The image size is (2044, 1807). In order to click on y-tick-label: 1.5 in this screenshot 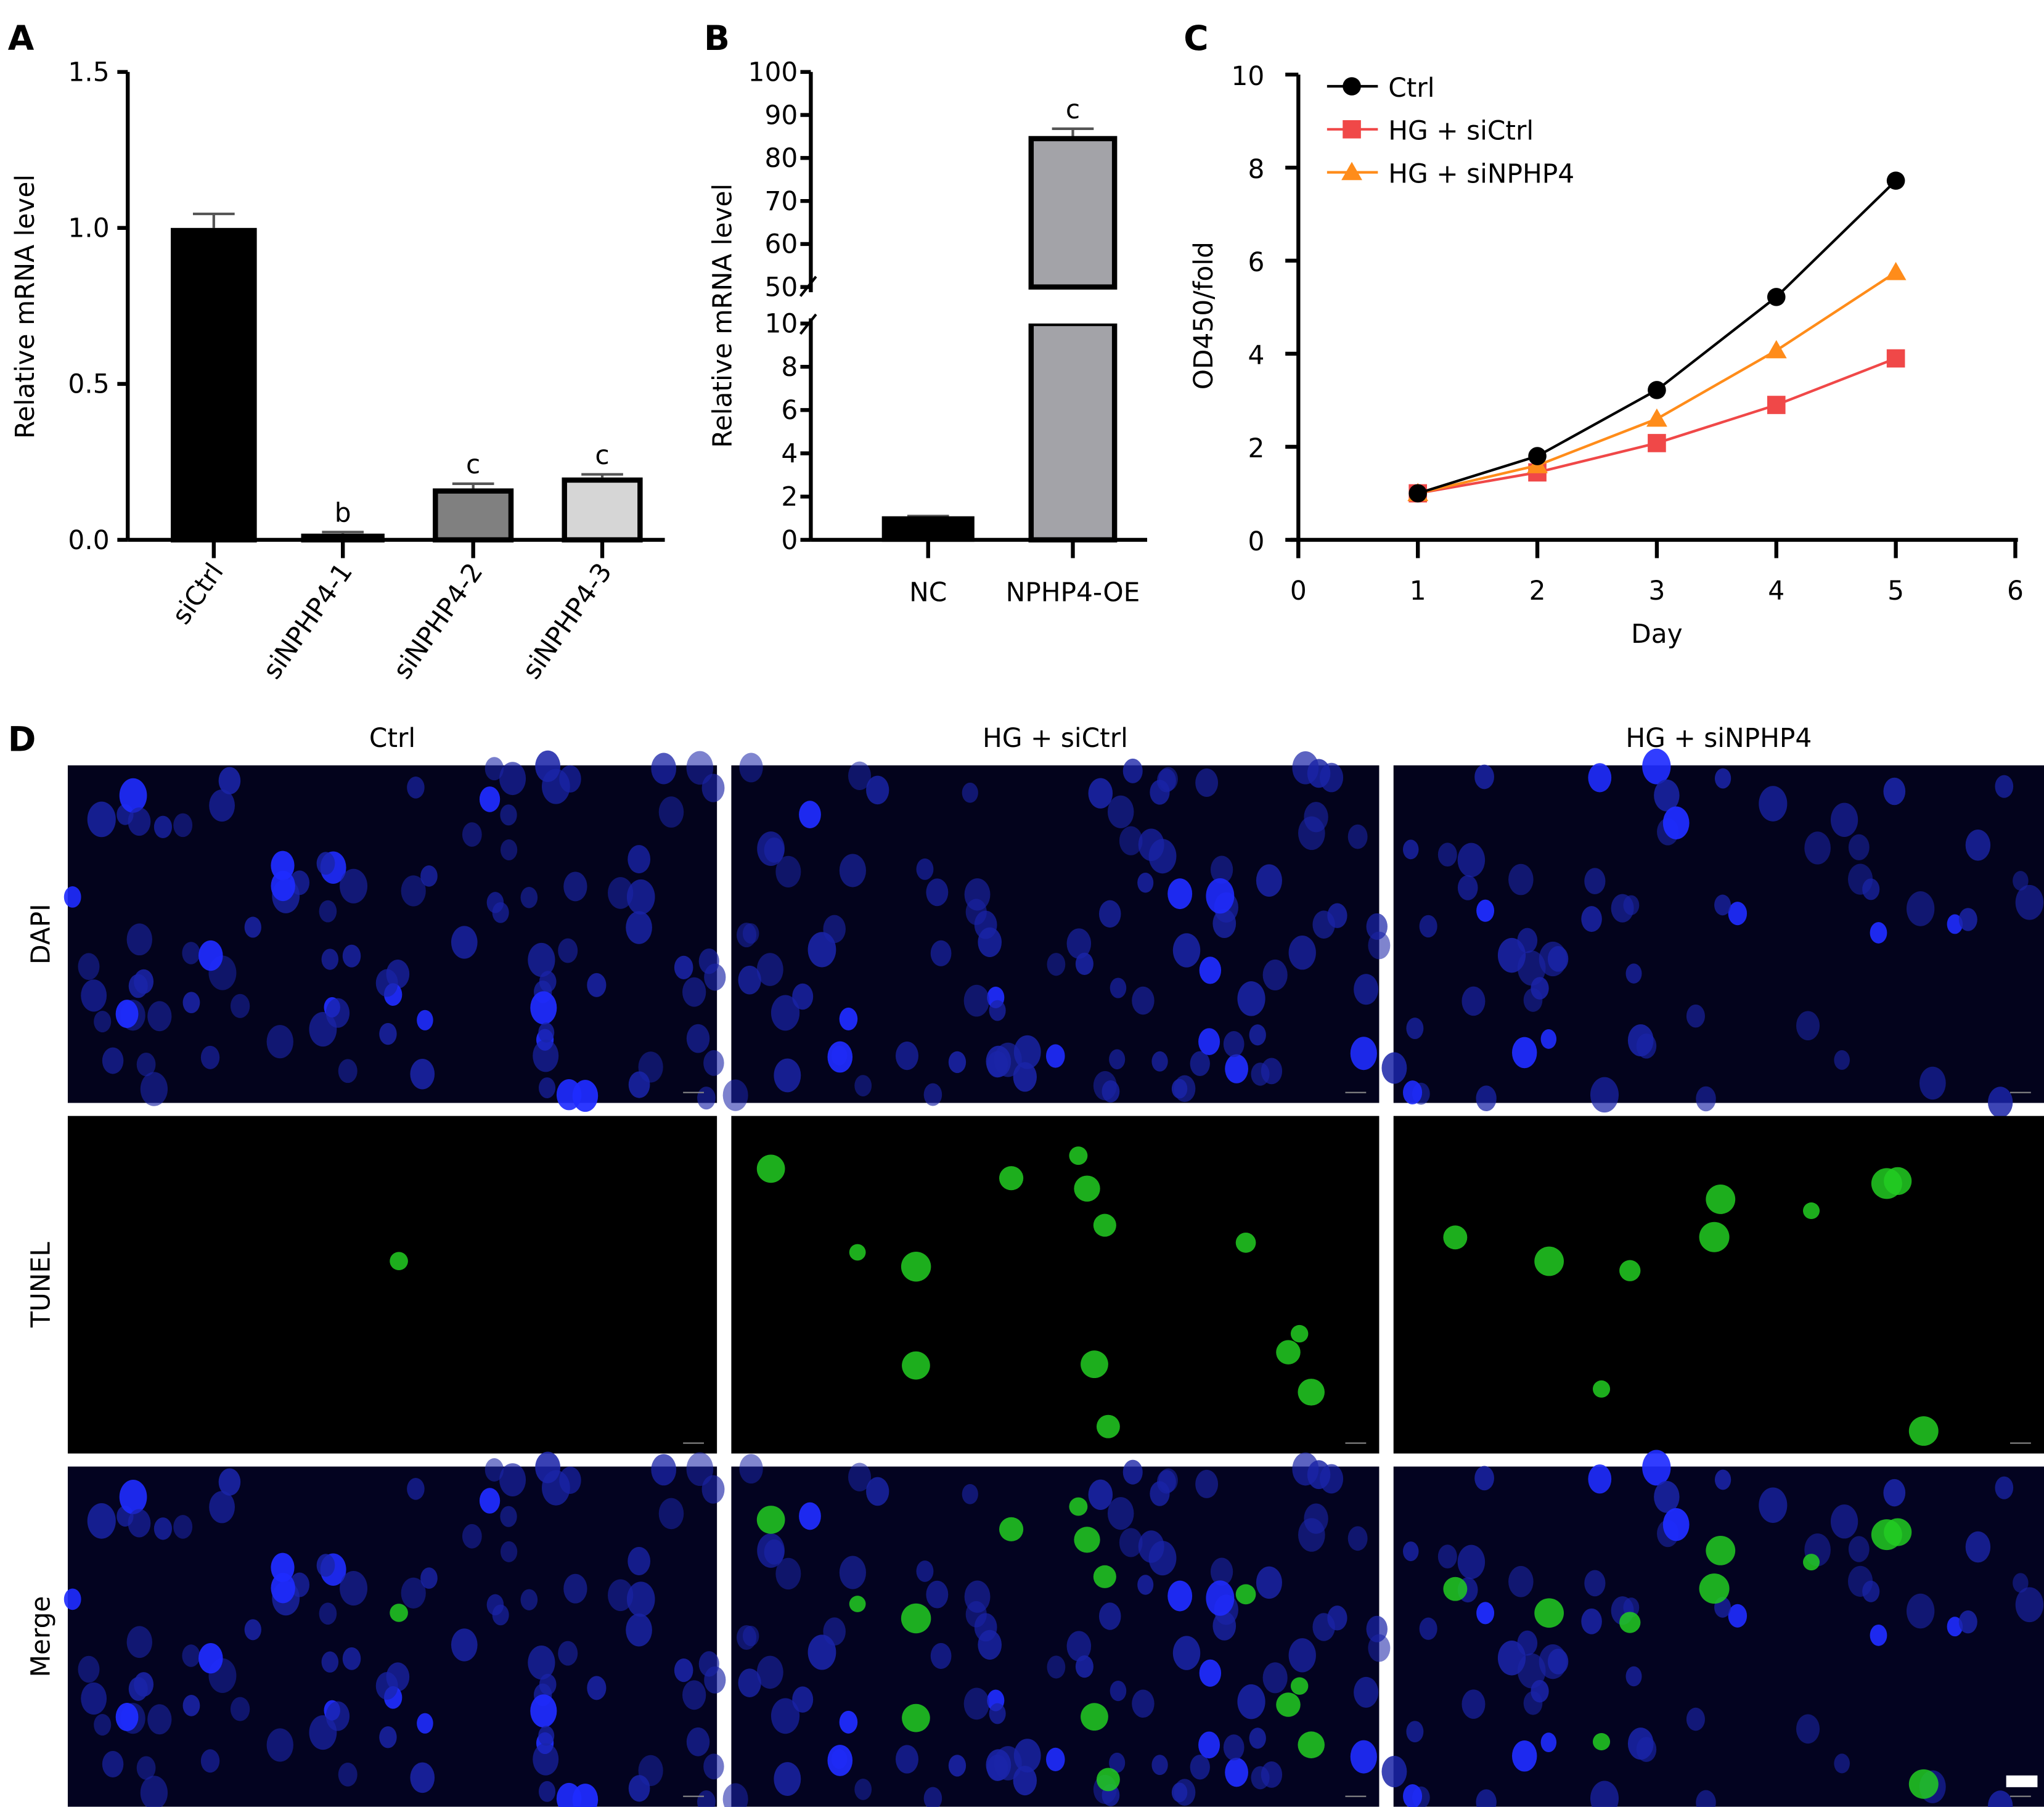, I will do `click(88, 72)`.